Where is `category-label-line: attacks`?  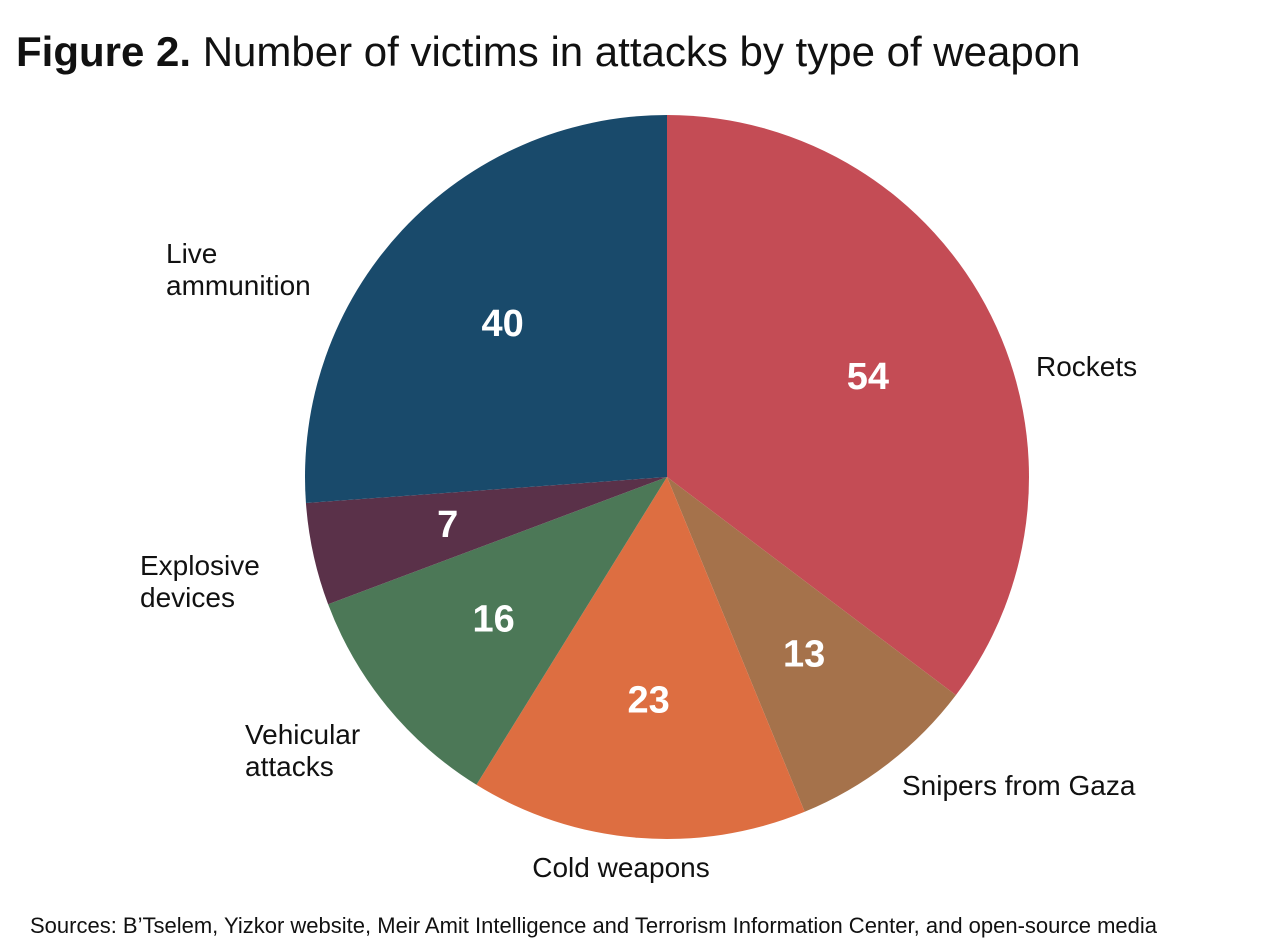
category-label-line: attacks is located at coordinates (289, 766).